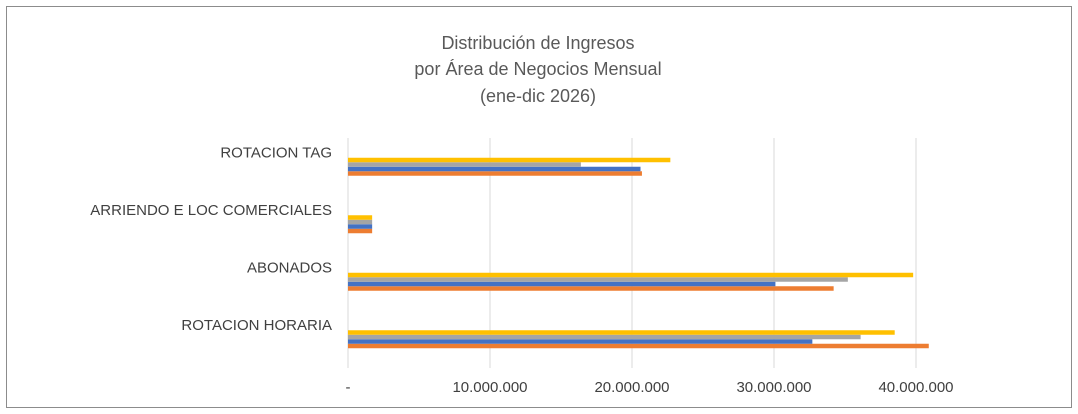 The height and width of the screenshot is (414, 1078). What do you see at coordinates (289, 268) in the screenshot?
I see `y-tick-label: ABONADOS` at bounding box center [289, 268].